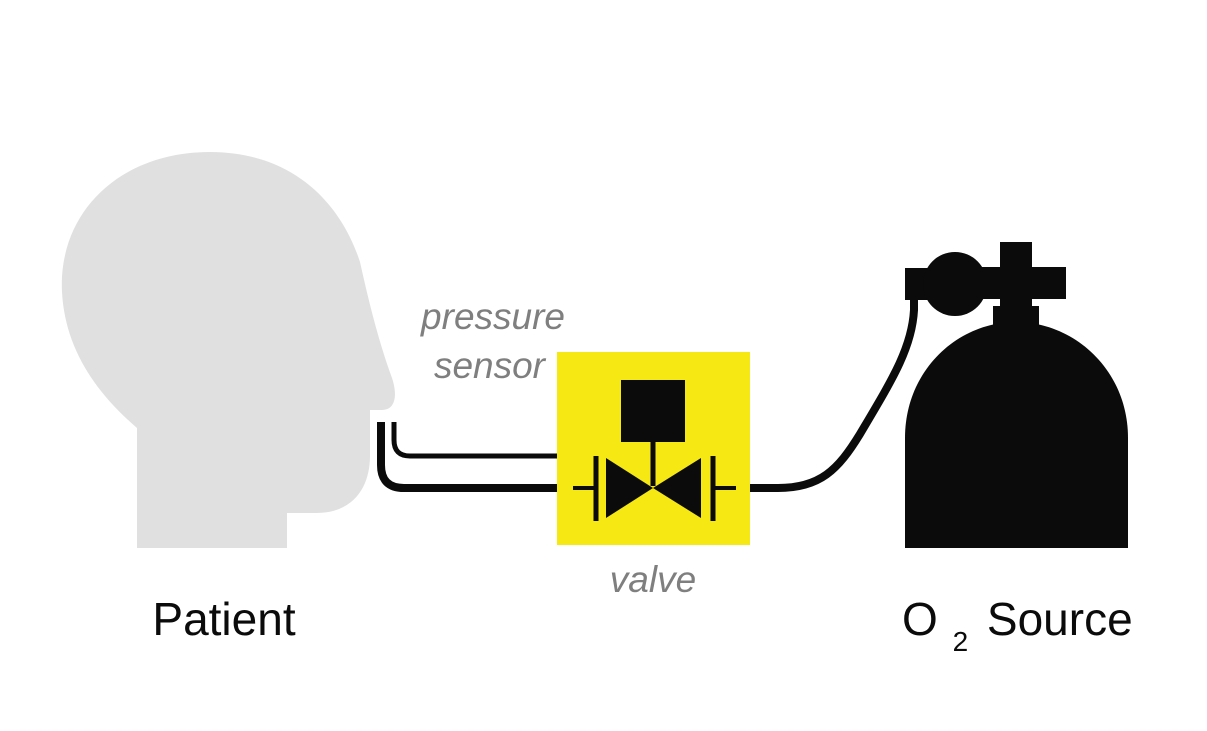 The height and width of the screenshot is (731, 1207). I want to click on o2-subscript: 2, so click(961, 641).